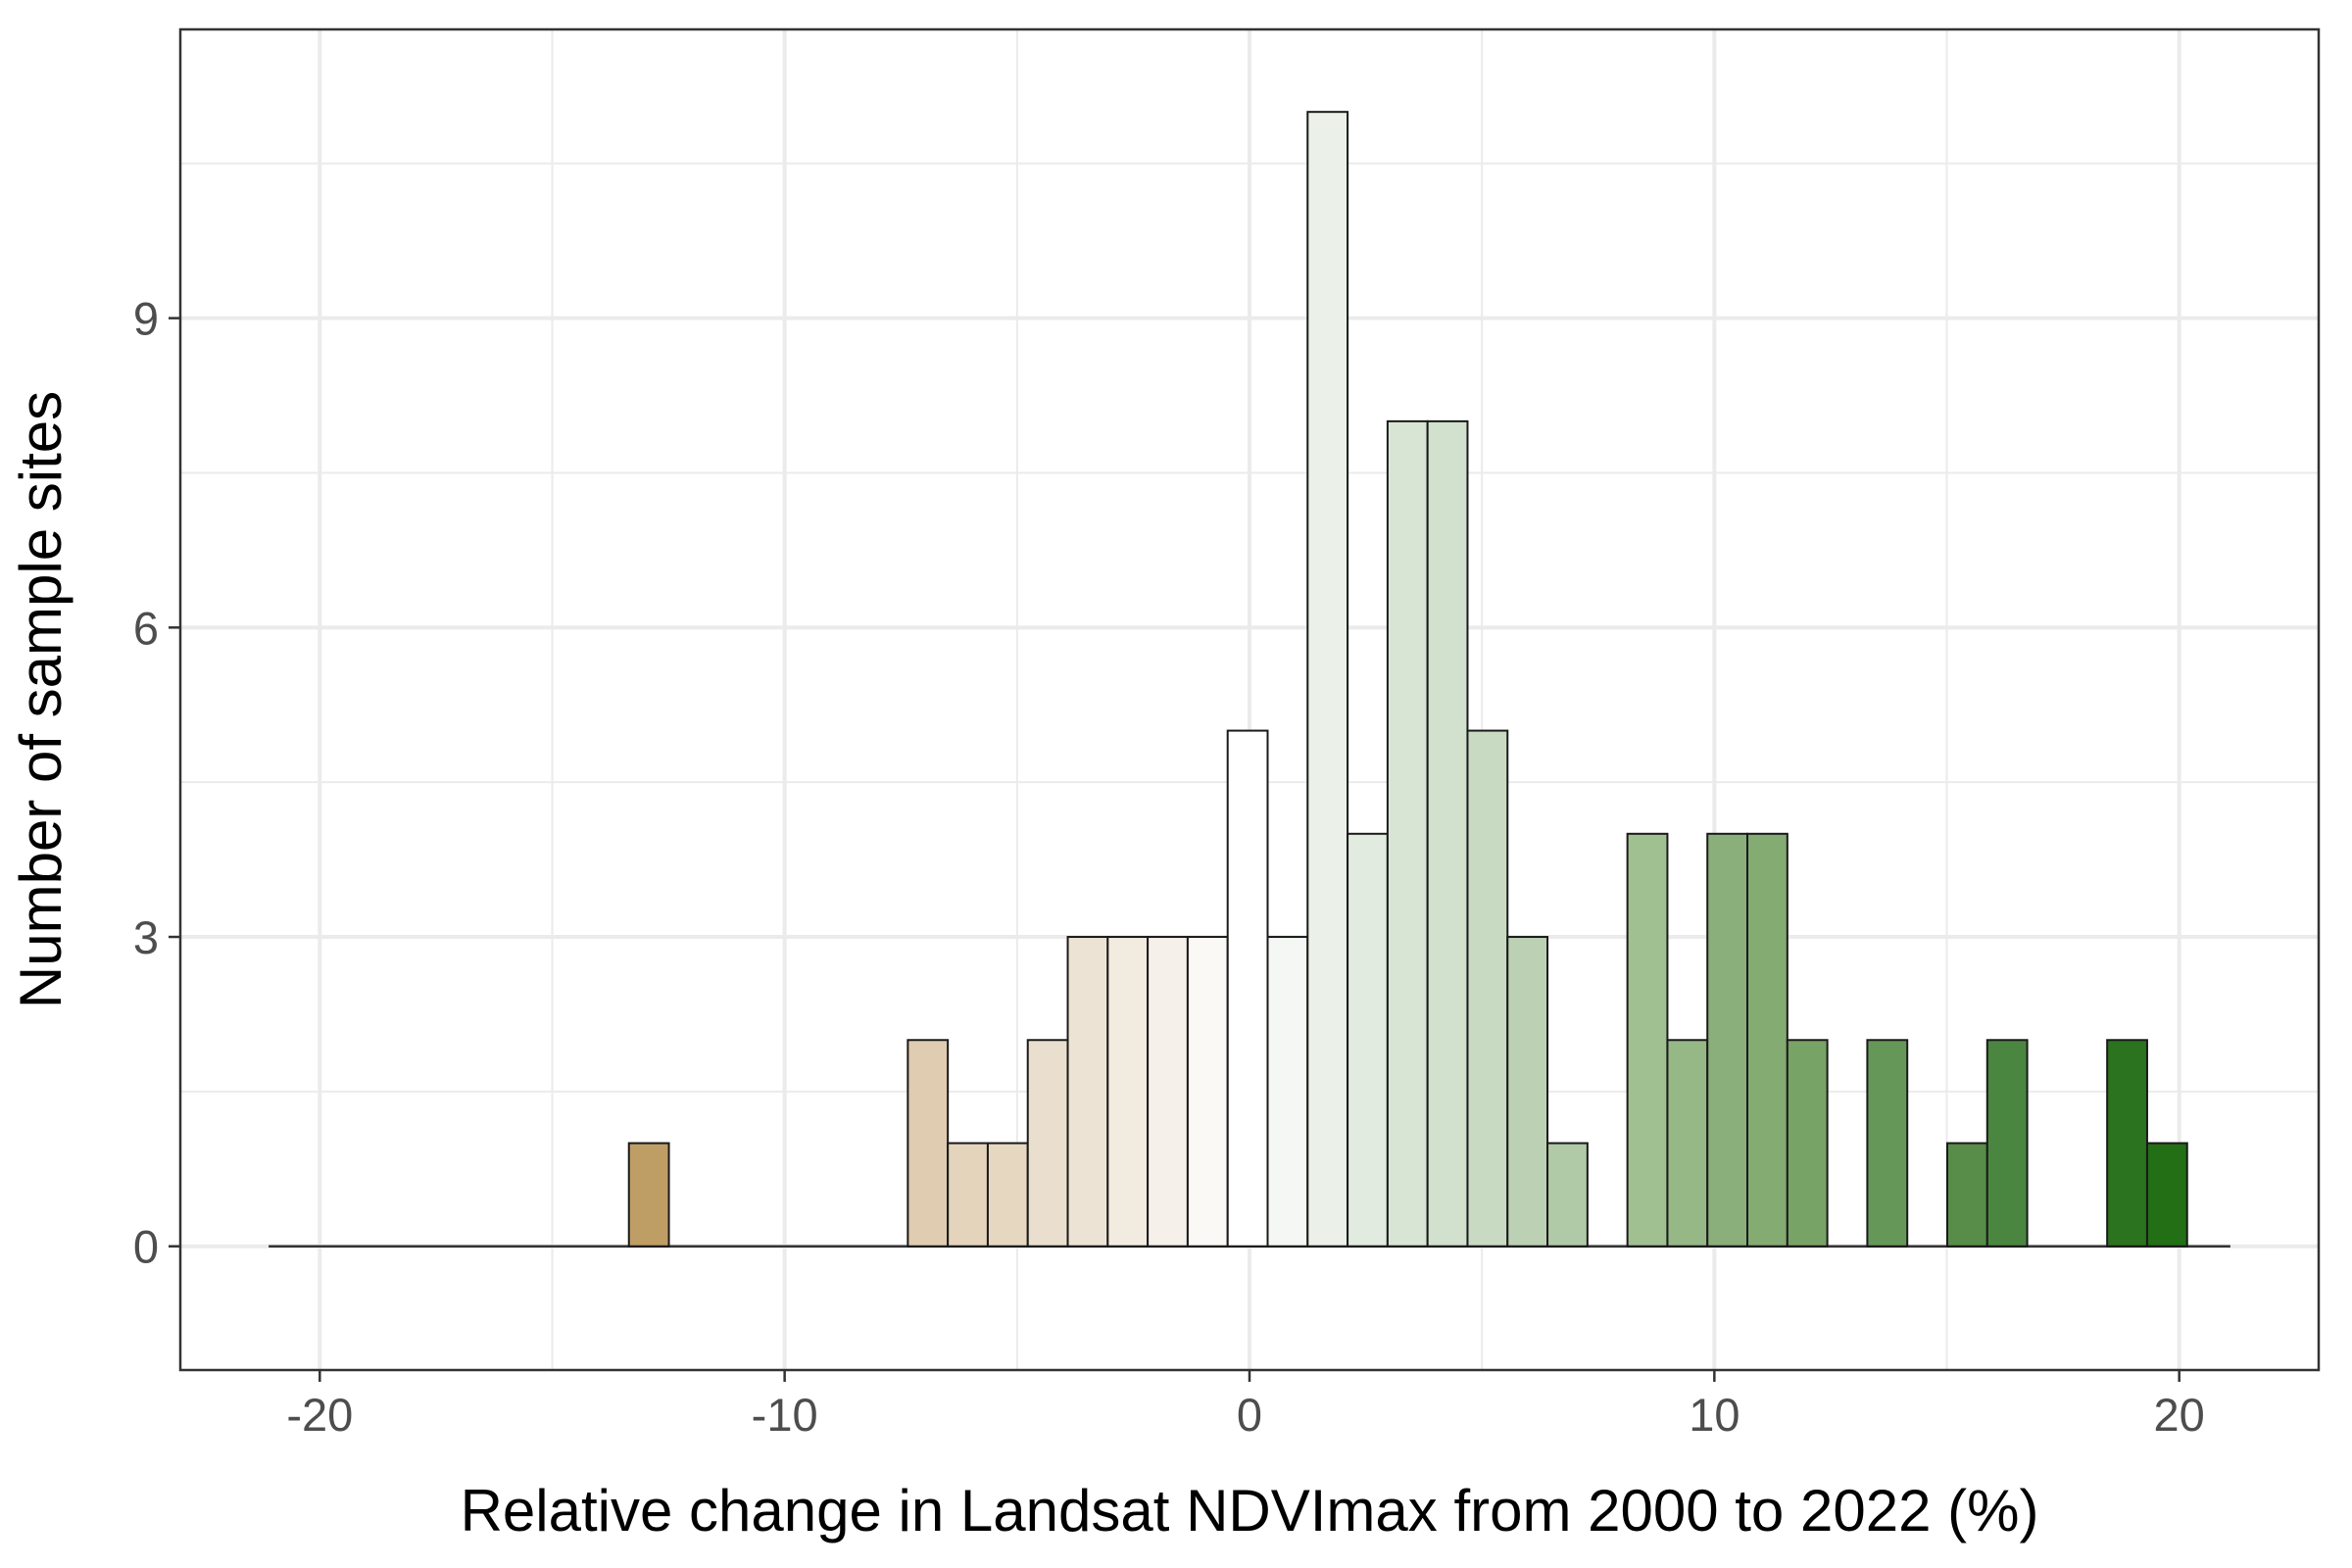 The height and width of the screenshot is (1568, 2352). Describe the element at coordinates (41, 699) in the screenshot. I see `y-axis-title: Number of sample sites` at that location.